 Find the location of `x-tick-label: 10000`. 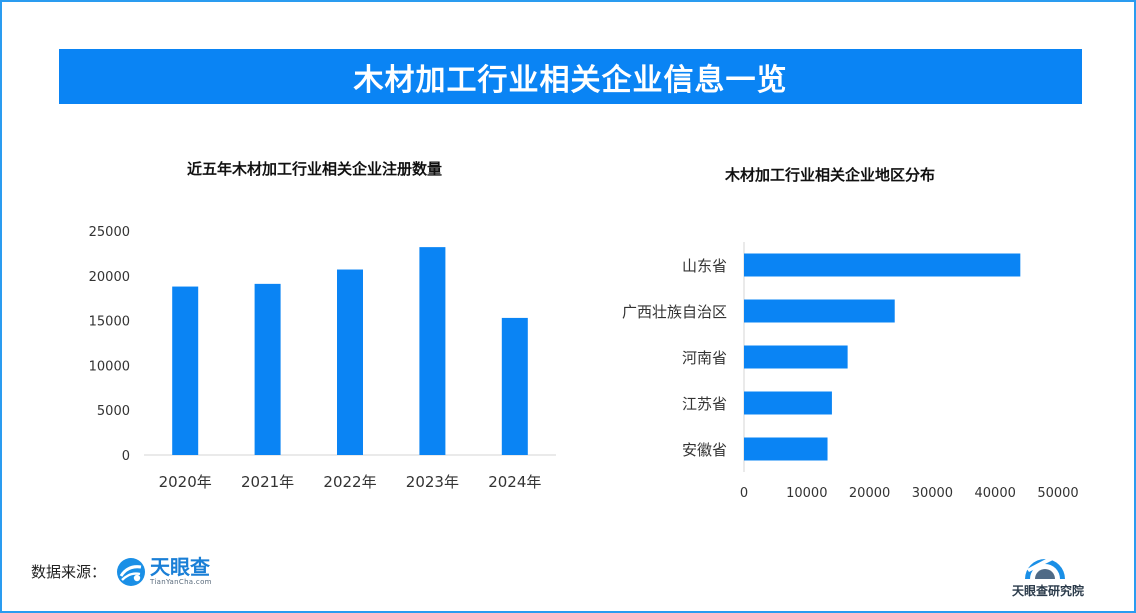

x-tick-label: 10000 is located at coordinates (806, 493).